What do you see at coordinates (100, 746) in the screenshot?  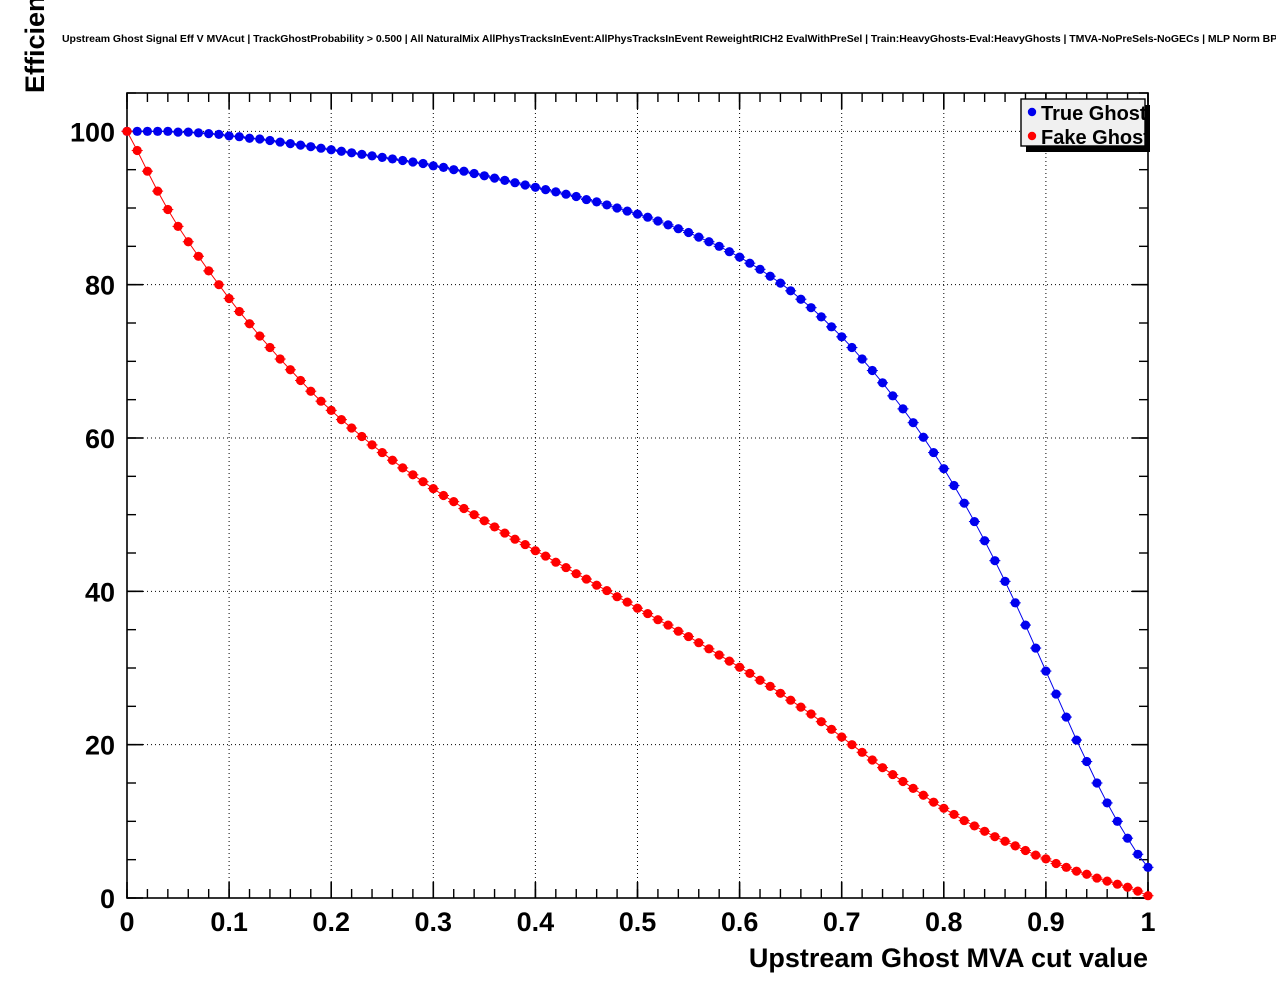 I see `y-tick-label: 20` at bounding box center [100, 746].